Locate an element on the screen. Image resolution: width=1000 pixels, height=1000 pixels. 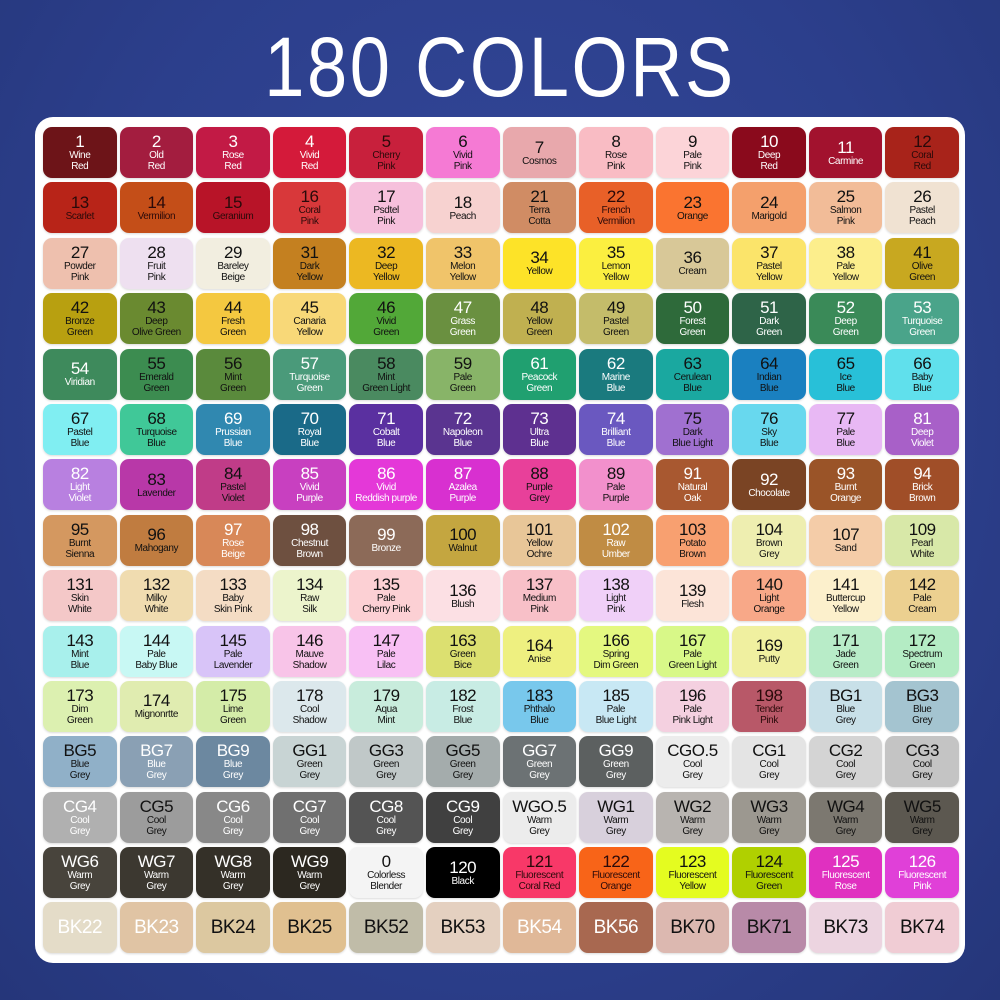
swatch-name: Mint Blue is located at coordinates (80, 659).